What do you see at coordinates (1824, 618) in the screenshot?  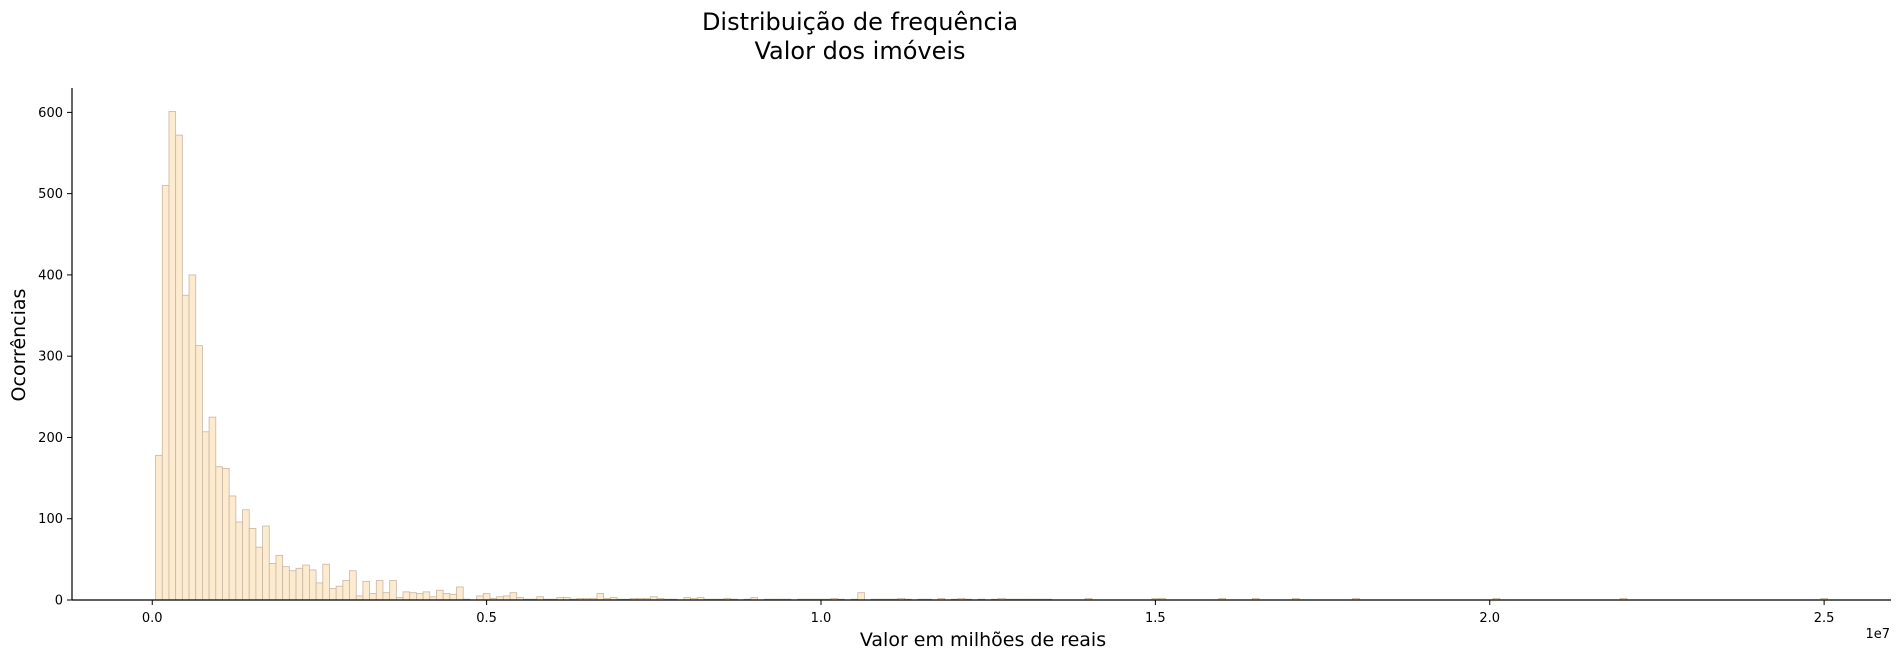 I see `x-tick-label: 2.5` at bounding box center [1824, 618].